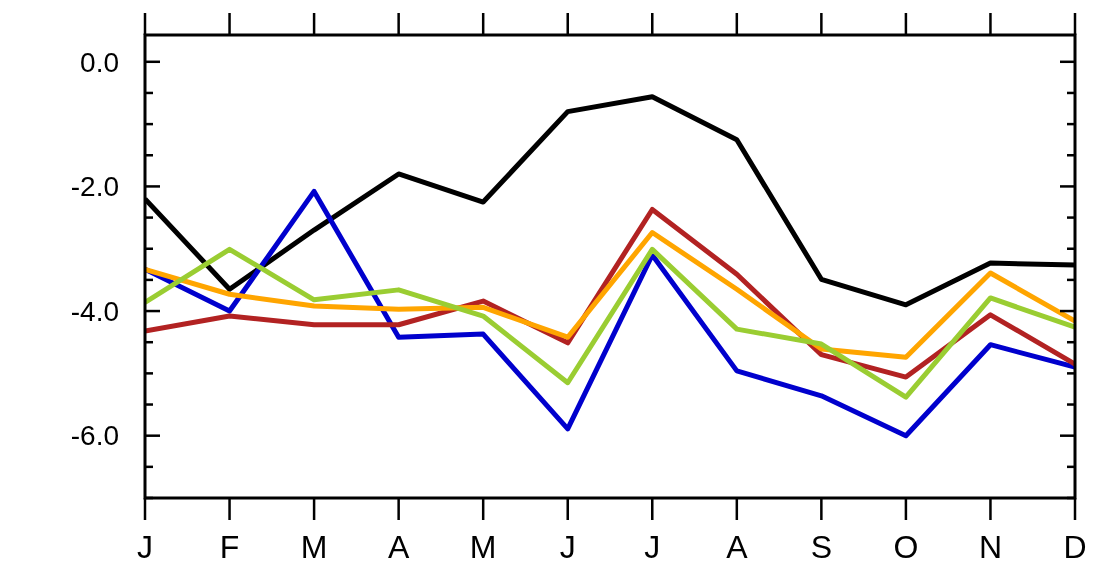 The image size is (1095, 586). Describe the element at coordinates (229, 547) in the screenshot. I see `x-tick-label: F` at that location.